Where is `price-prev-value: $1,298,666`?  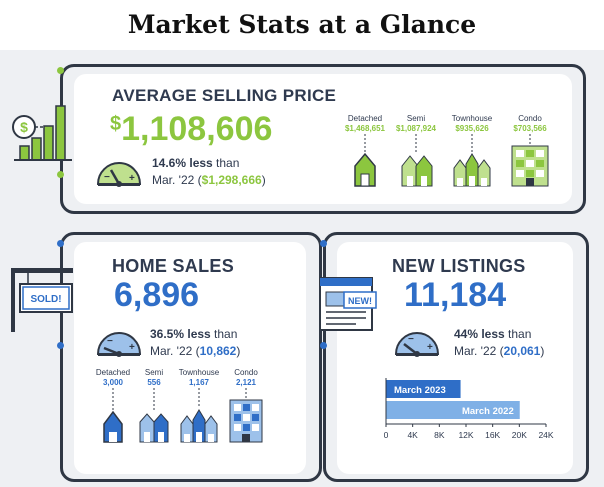
price-prev-value: $1,298,666 is located at coordinates (231, 180).